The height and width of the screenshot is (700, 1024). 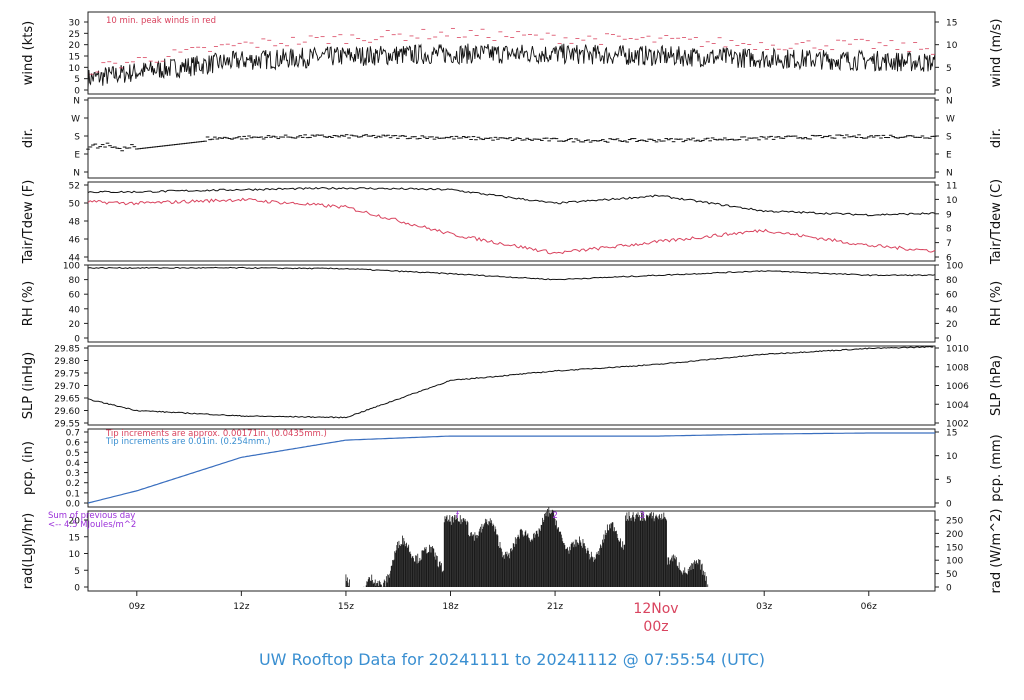 I want to click on right-tick-label: 1006, so click(x=957, y=387).